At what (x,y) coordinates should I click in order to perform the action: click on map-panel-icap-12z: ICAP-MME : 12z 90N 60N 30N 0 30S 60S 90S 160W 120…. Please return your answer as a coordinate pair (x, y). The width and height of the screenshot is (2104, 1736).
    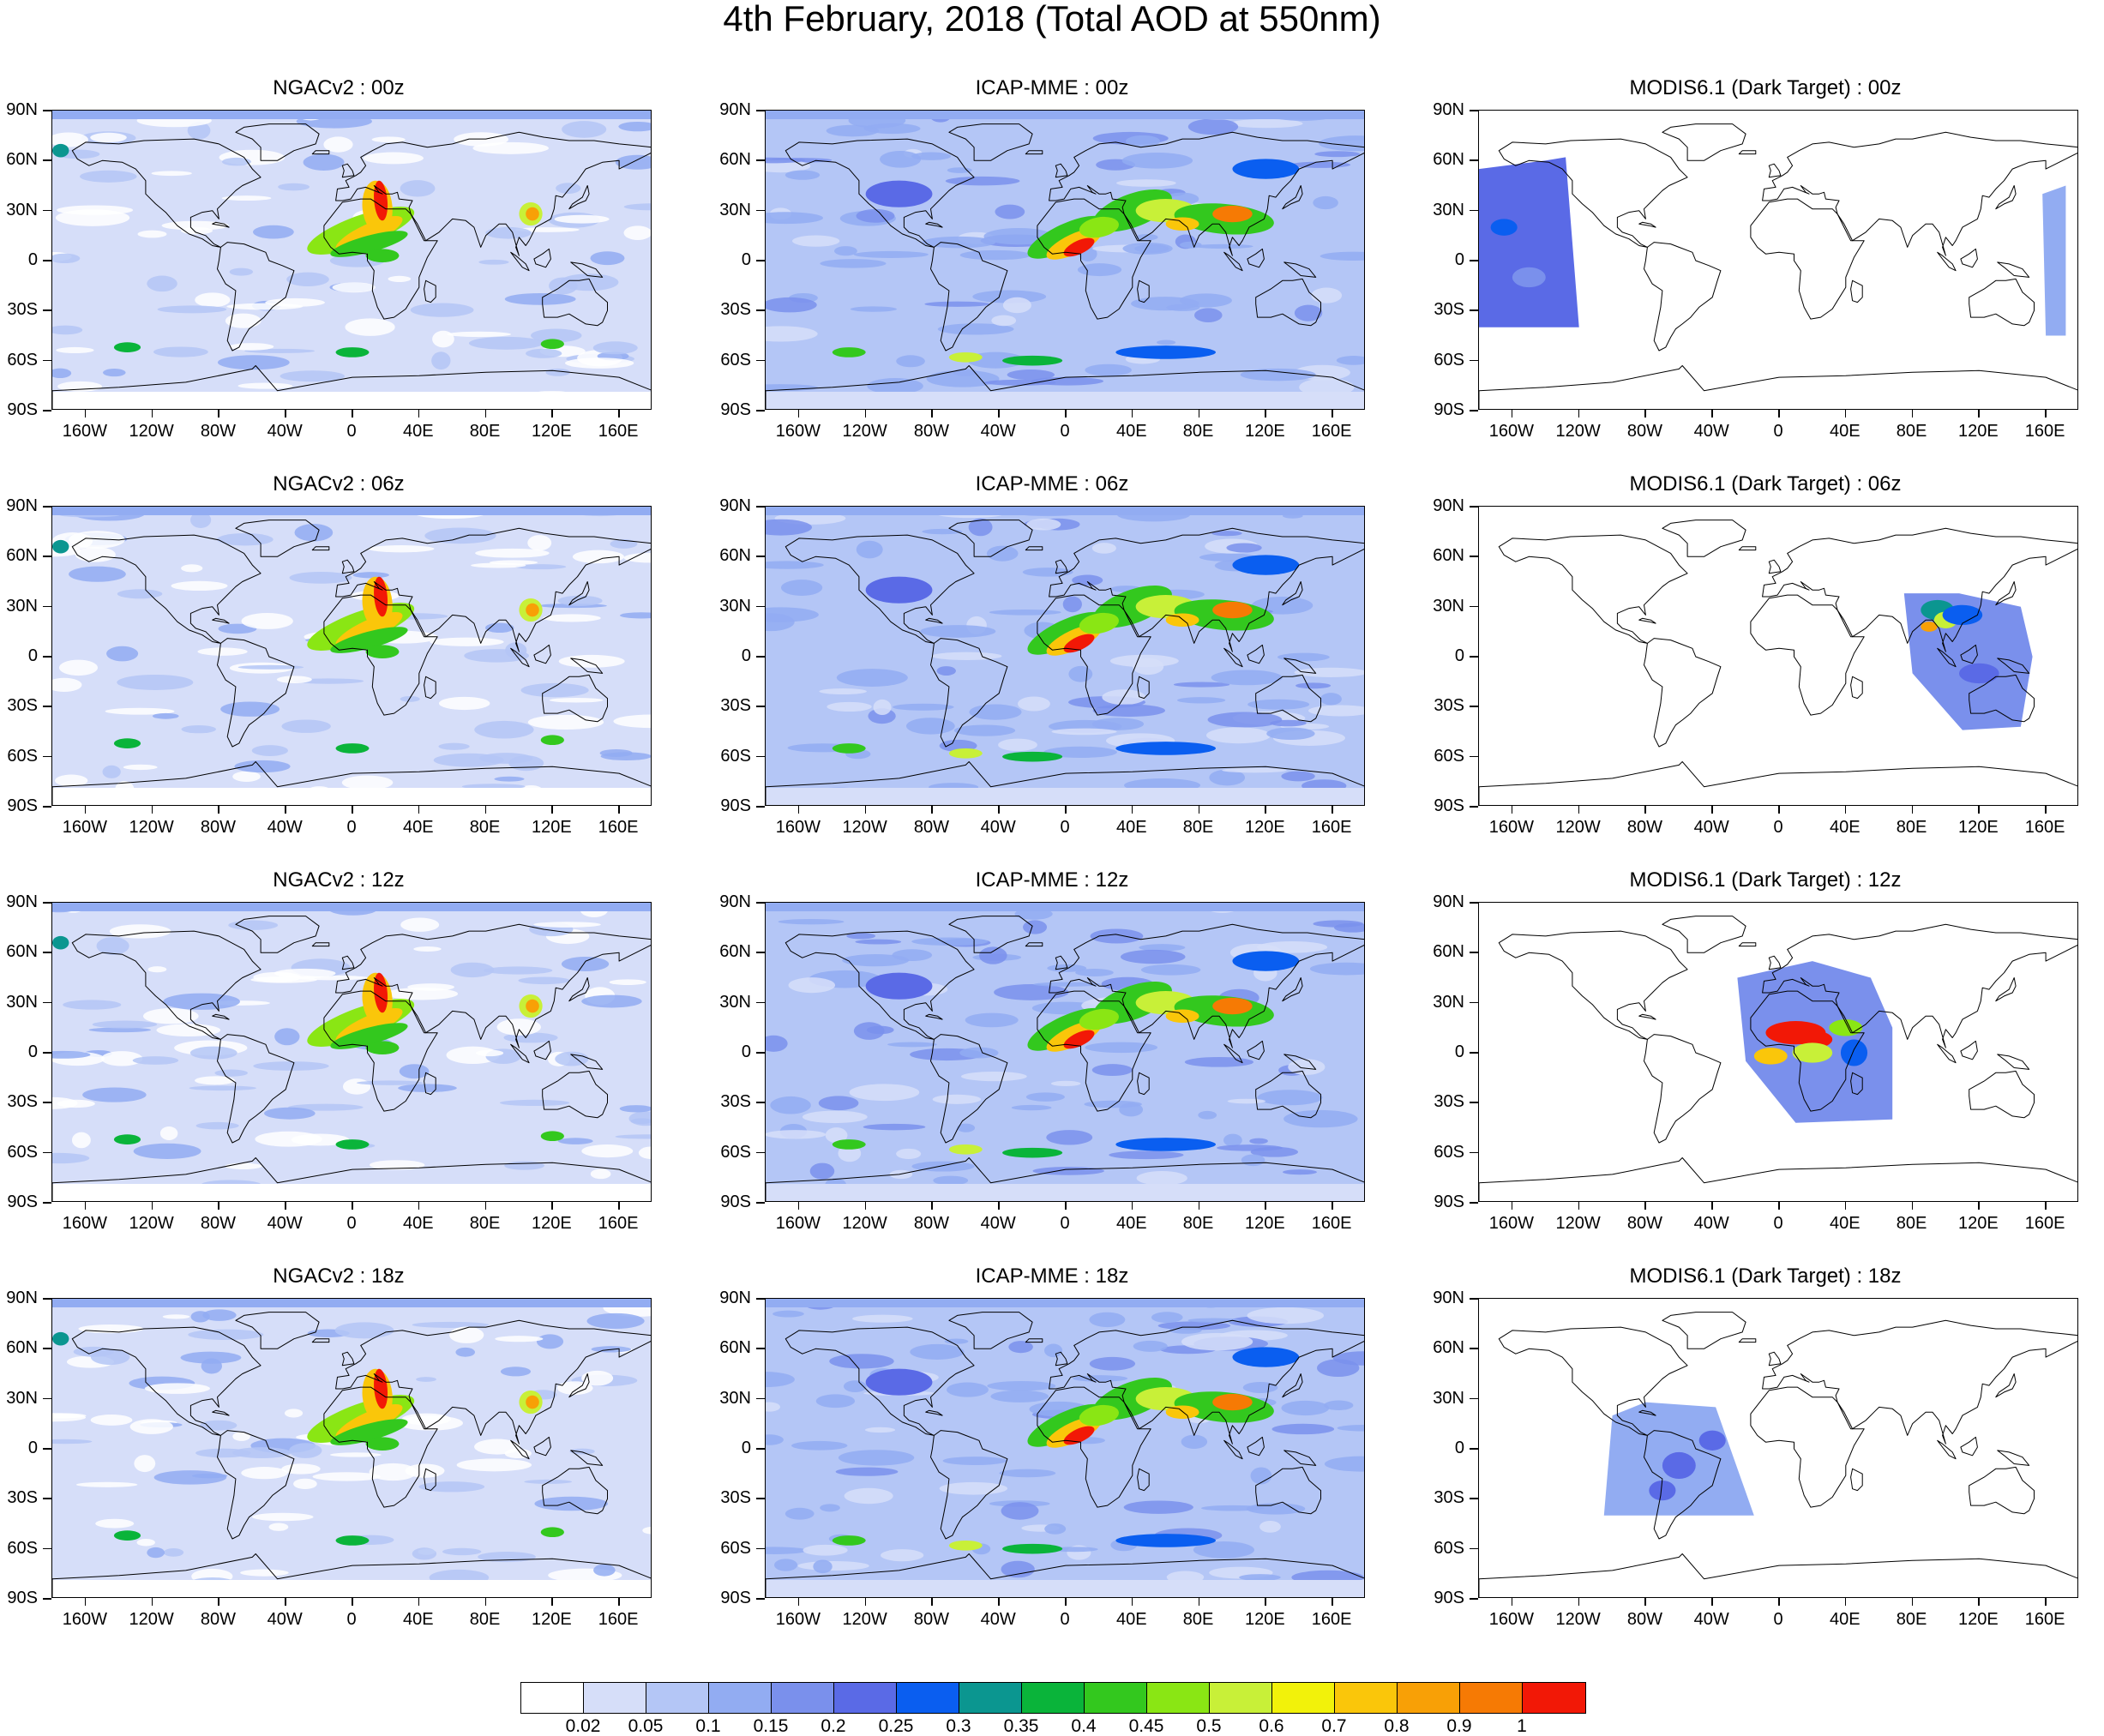
    Looking at the image, I should click on (1052, 1070).